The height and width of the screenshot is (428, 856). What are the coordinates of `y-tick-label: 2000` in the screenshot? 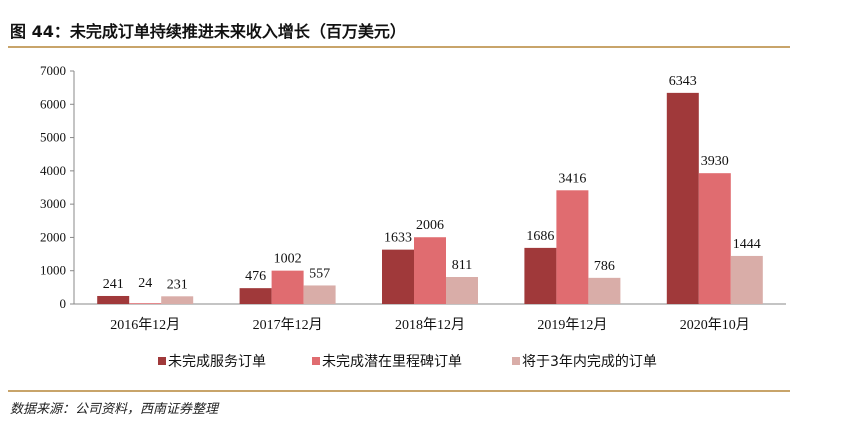 It's located at (53, 236).